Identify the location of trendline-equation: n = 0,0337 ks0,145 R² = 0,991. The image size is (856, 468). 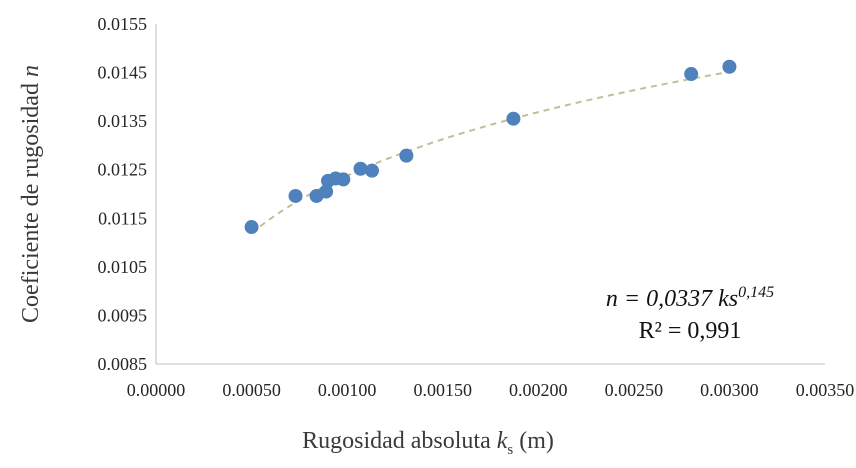
(690, 311).